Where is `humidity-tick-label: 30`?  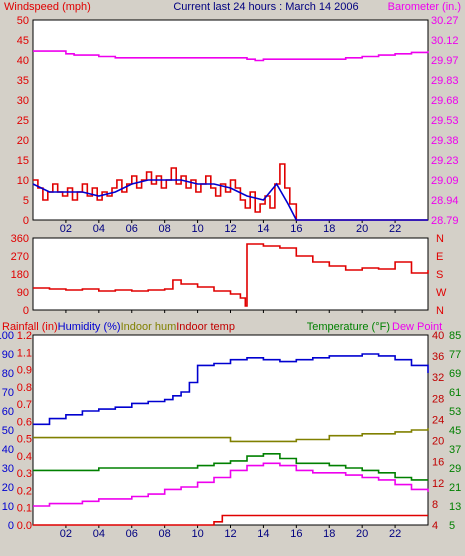
humidity-tick-label: 30 is located at coordinates (8, 469).